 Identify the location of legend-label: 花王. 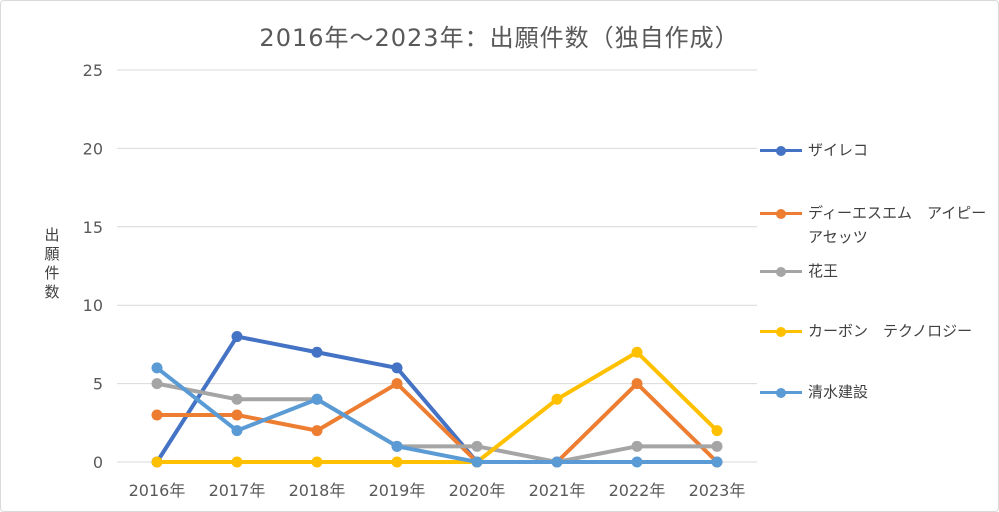
(823, 271).